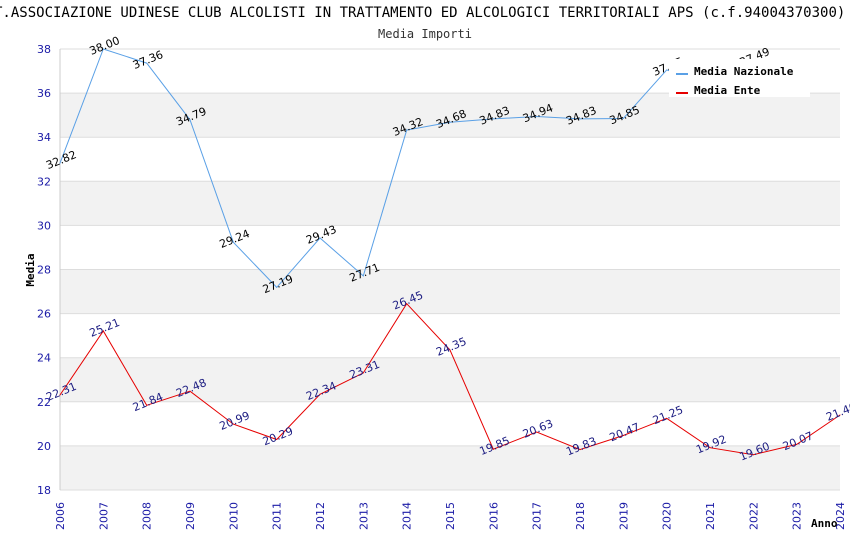 The height and width of the screenshot is (550, 850). What do you see at coordinates (407, 516) in the screenshot?
I see `x-tick-label: 2014` at bounding box center [407, 516].